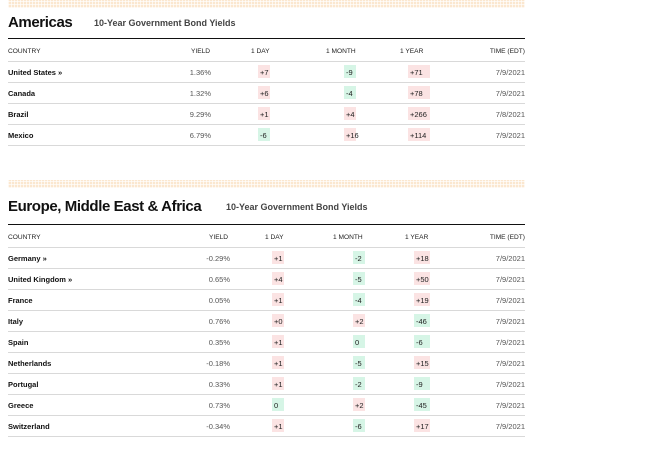 The width and height of the screenshot is (670, 454). Describe the element at coordinates (27, 258) in the screenshot. I see `country-link: Germany »` at that location.